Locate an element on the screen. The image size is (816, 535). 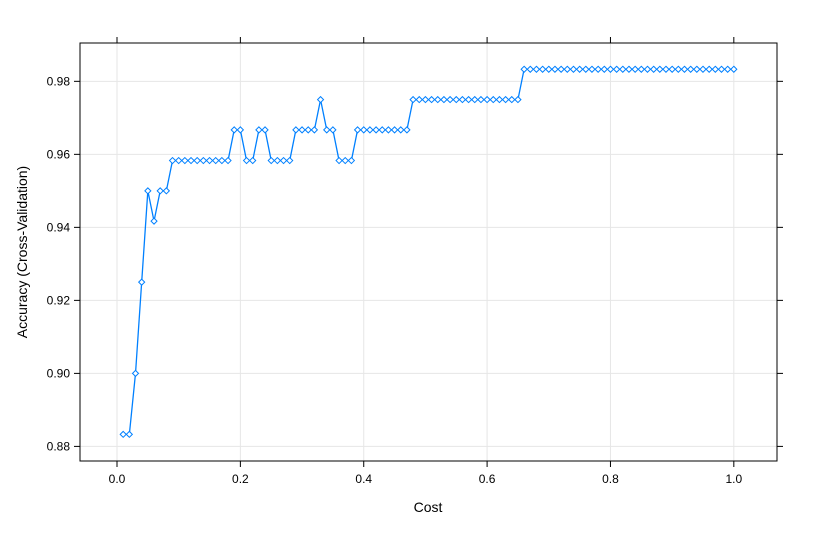
x-tick-label: 0.2 is located at coordinates (240, 479).